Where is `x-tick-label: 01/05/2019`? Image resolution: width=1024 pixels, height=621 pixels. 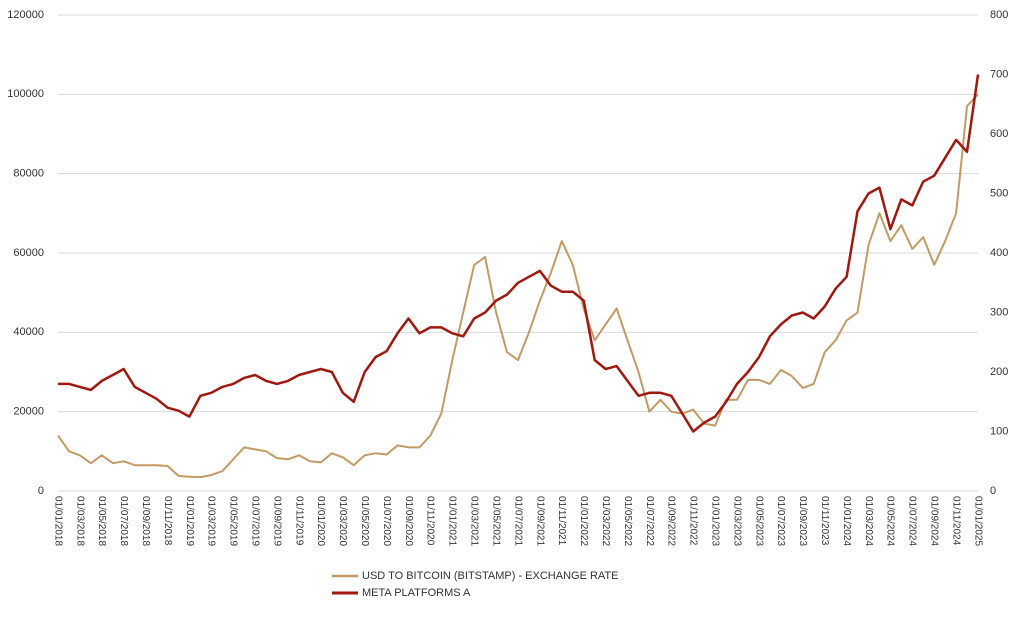
x-tick-label: 01/05/2019 is located at coordinates (233, 521).